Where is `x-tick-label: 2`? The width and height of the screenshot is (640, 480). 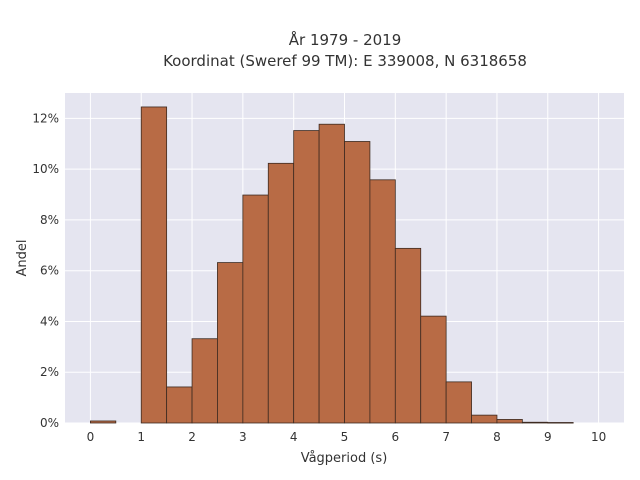 x-tick-label: 2 is located at coordinates (192, 437).